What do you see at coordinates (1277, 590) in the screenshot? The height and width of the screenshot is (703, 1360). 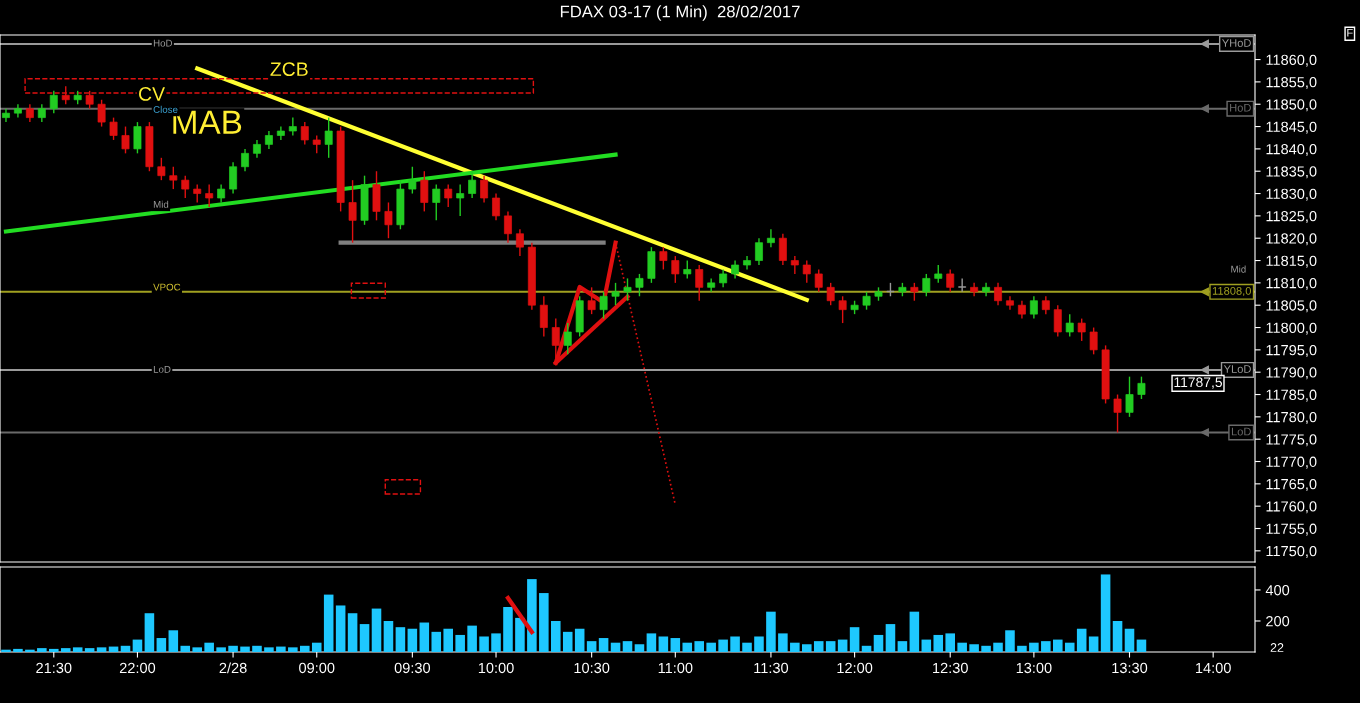 I see `y-tick-label: 400` at bounding box center [1277, 590].